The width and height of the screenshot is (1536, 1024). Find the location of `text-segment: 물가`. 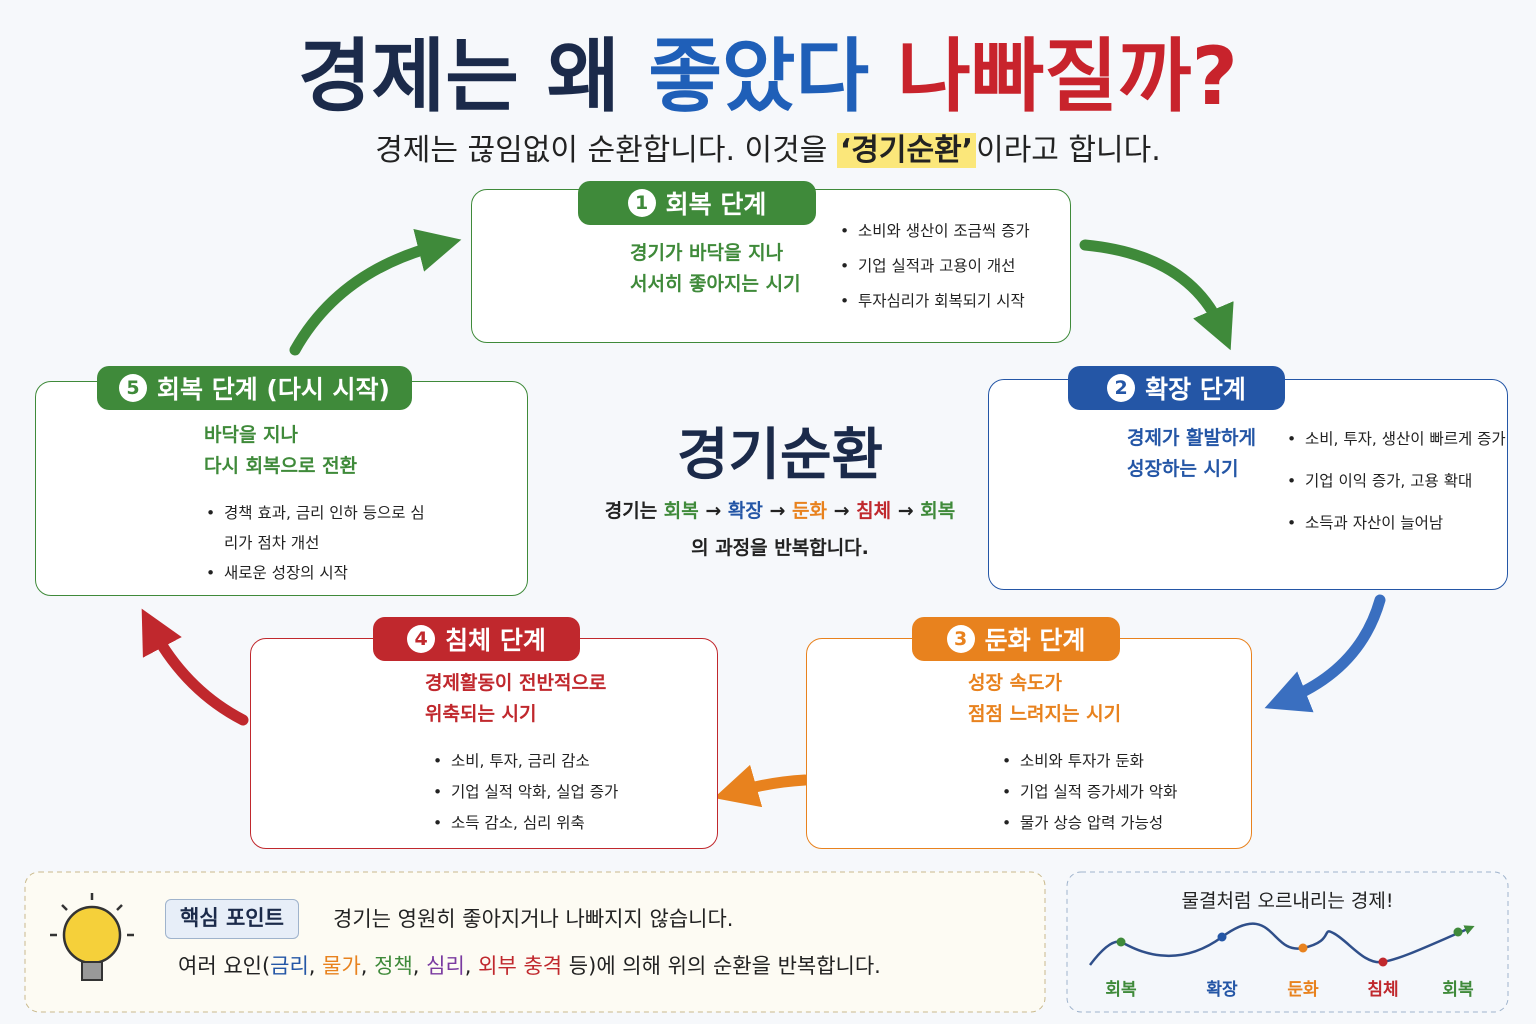

text-segment: 물가 is located at coordinates (341, 966).